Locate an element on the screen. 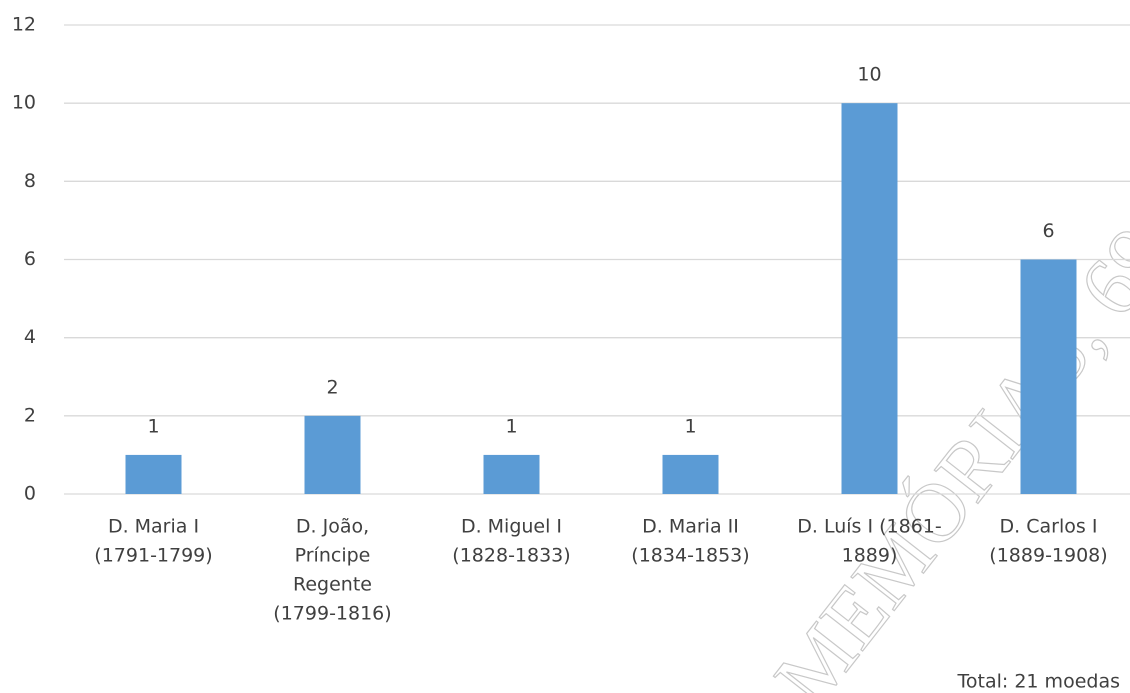  x-tick-label: D. Carlos I is located at coordinates (1049, 527).